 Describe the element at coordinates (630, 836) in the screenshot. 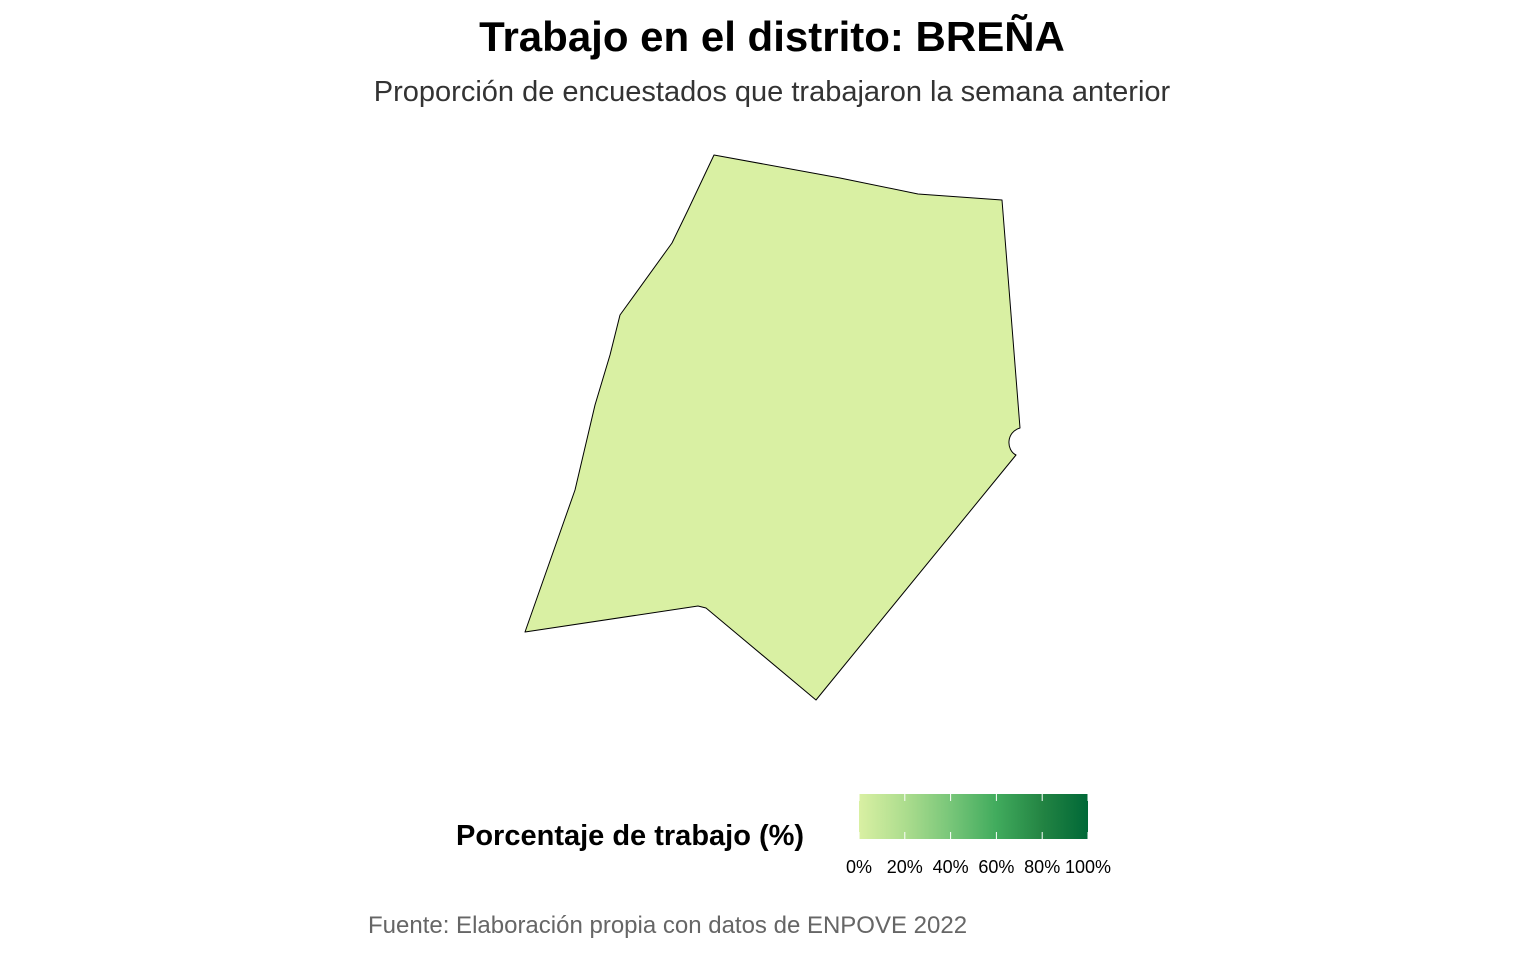

I see `legend-title: Porcentaje de trabajo (%)` at that location.